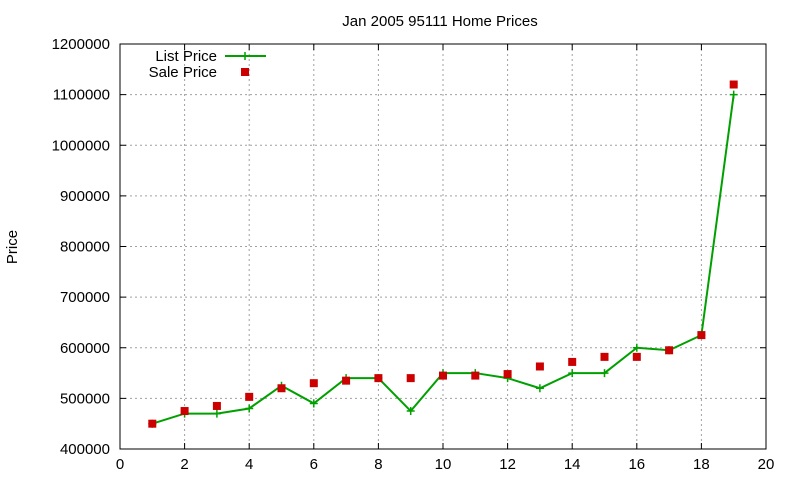 The width and height of the screenshot is (800, 480). I want to click on y-tick-label: 1100000, so click(81, 95).